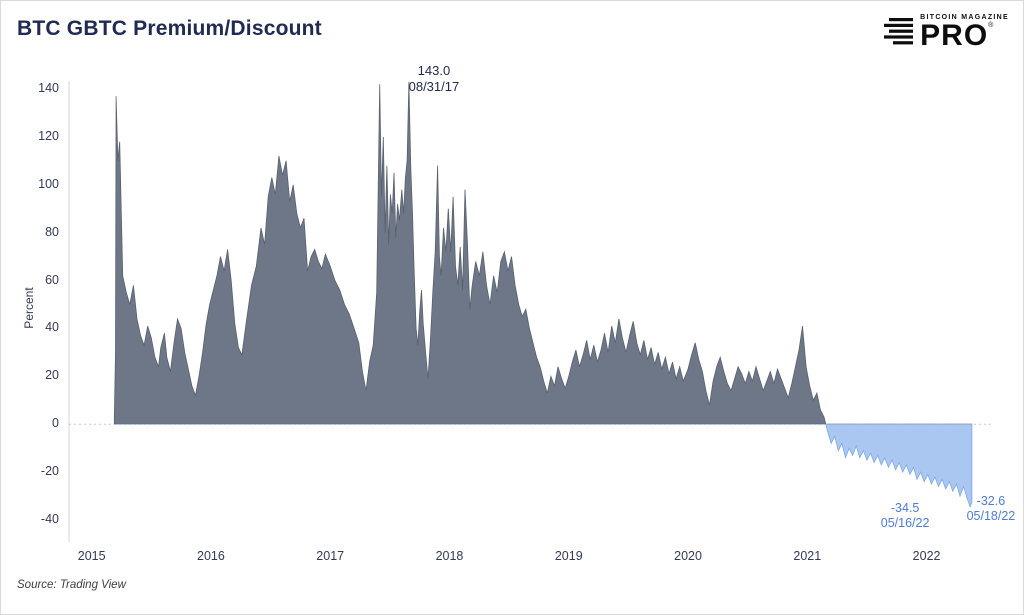  Describe the element at coordinates (71, 585) in the screenshot. I see `source-note: Source: Trading View` at that location.